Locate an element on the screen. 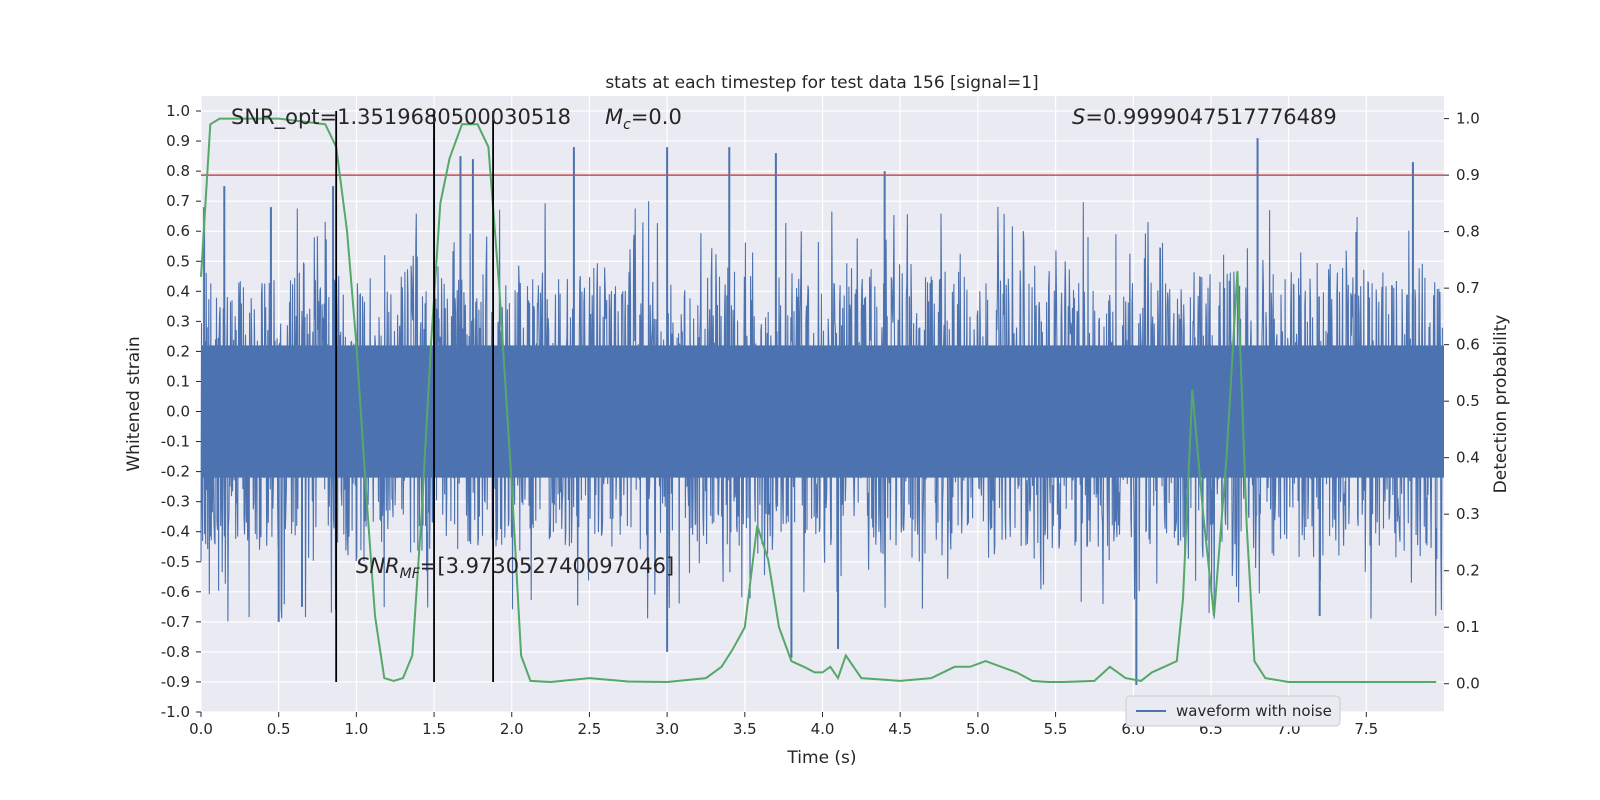 The width and height of the screenshot is (1600, 800). legend-box is located at coordinates (1233, 711).